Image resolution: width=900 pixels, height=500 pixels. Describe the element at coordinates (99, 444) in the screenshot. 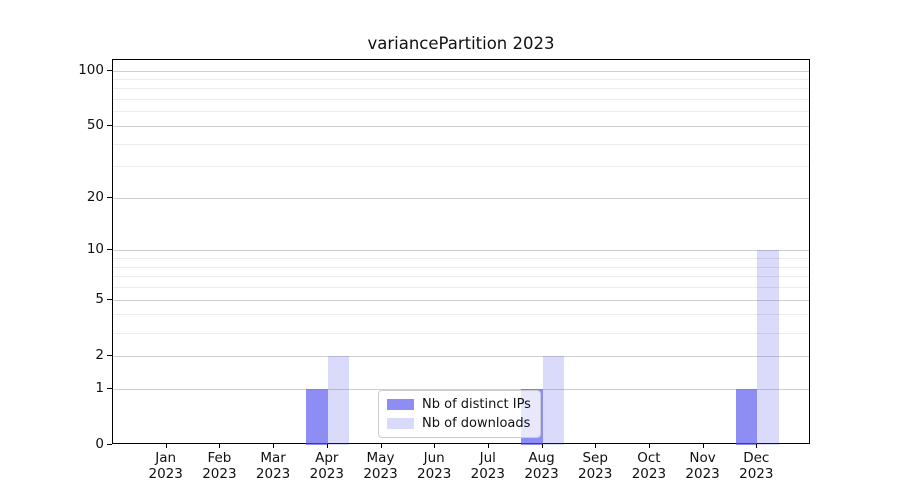

I see `y-tick-label: 0` at that location.